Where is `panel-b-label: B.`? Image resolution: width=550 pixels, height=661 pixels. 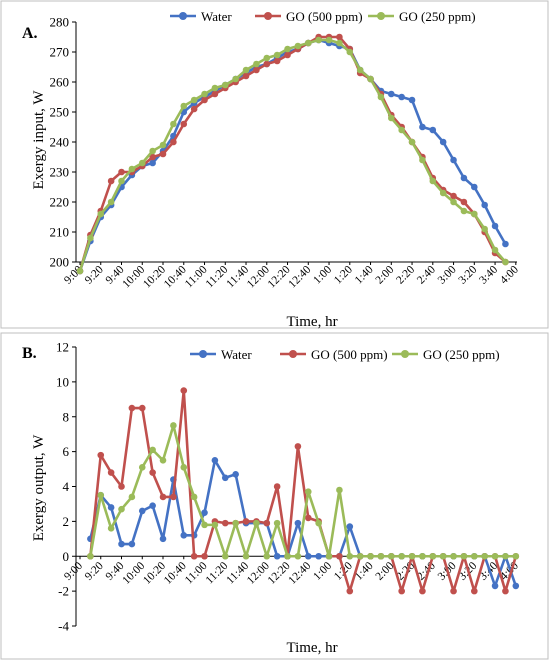 panel-b-label: B. is located at coordinates (29, 353).